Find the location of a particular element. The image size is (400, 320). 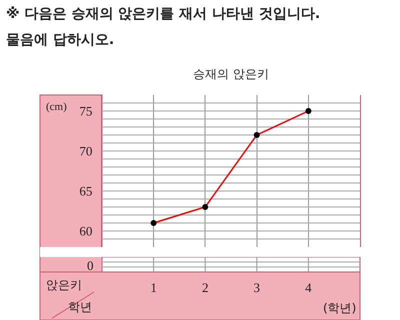

text: 물음에 답하시오. is located at coordinates (60, 40).